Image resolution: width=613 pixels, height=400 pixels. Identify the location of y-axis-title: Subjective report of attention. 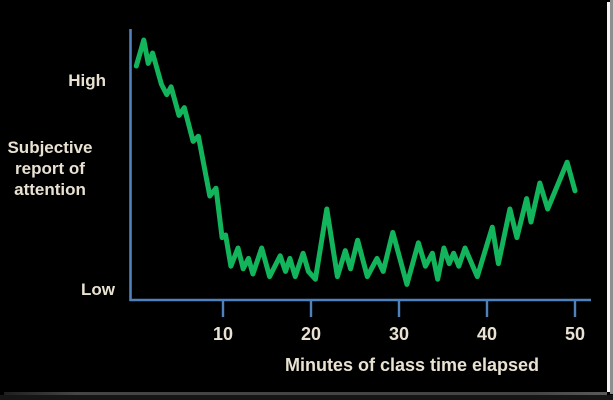
(50, 168).